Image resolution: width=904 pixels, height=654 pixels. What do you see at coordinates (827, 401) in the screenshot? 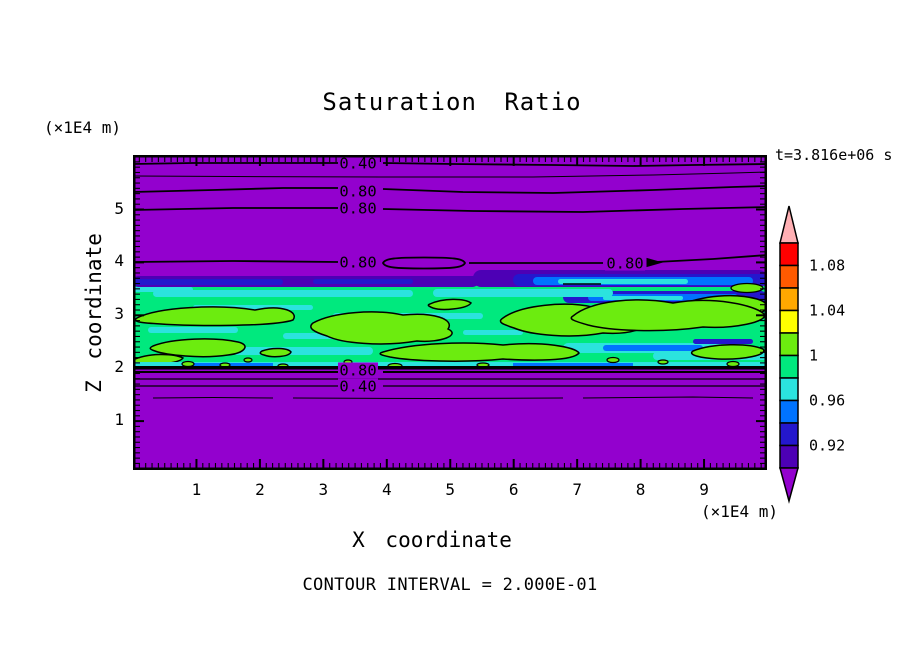
I see `colorbar-tick-label: 0.96` at bounding box center [827, 401].